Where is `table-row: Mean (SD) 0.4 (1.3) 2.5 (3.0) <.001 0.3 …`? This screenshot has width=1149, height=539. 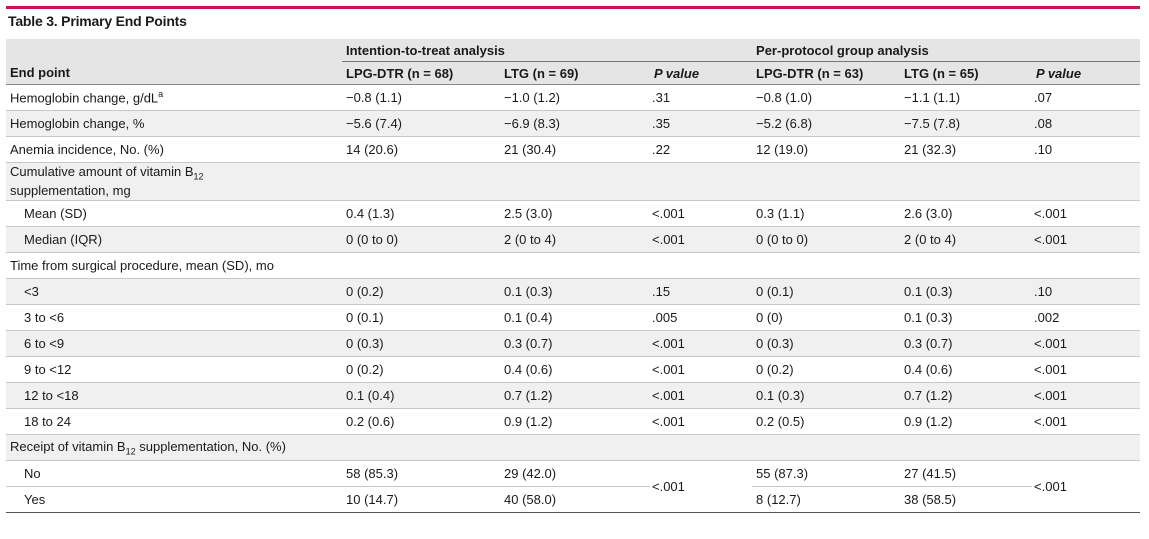
table-row: Mean (SD) 0.4 (1.3) 2.5 (3.0) <.001 0.3 … is located at coordinates (573, 213).